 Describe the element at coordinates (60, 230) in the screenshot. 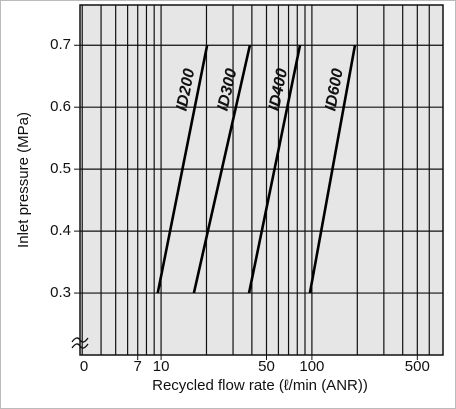

I see `y-tick-label: 0.4` at that location.